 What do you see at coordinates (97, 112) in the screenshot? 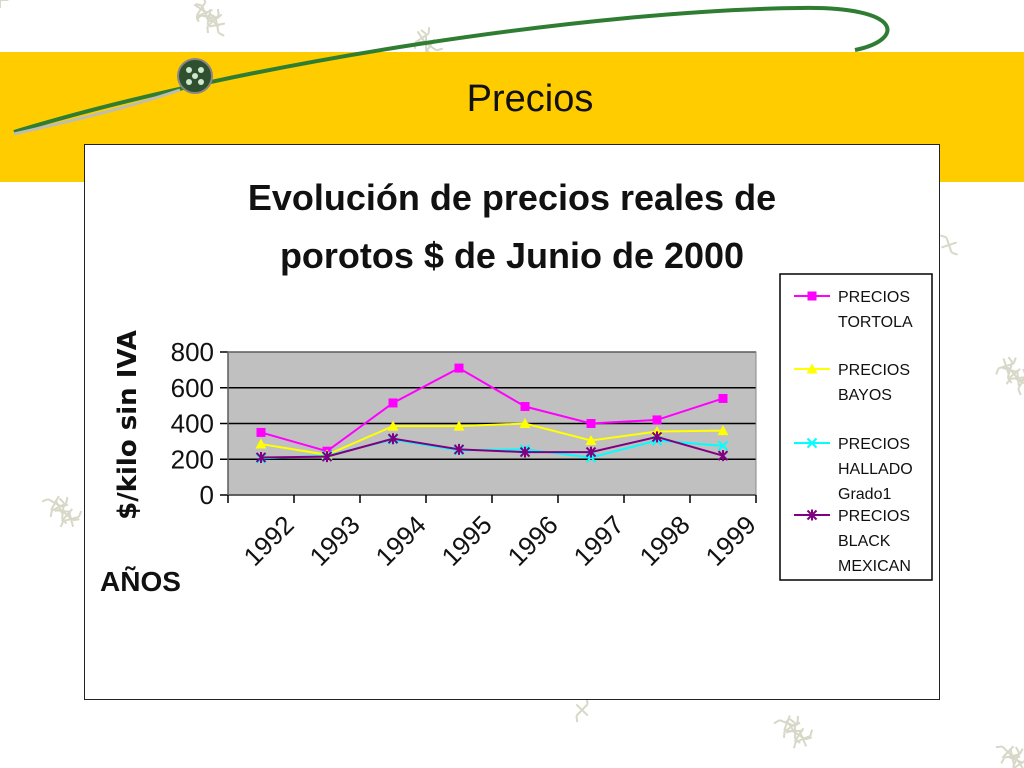
I see `swoosh-line-light` at bounding box center [97, 112].